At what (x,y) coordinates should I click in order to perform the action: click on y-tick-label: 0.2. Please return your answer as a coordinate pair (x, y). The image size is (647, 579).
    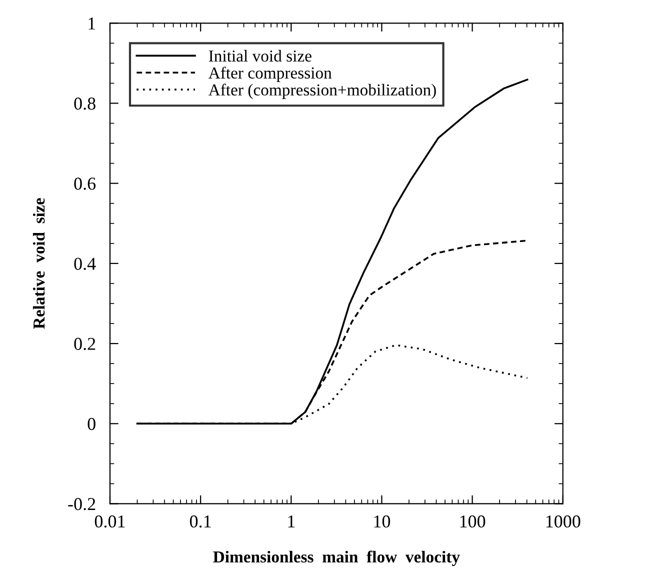
    Looking at the image, I should click on (85, 344).